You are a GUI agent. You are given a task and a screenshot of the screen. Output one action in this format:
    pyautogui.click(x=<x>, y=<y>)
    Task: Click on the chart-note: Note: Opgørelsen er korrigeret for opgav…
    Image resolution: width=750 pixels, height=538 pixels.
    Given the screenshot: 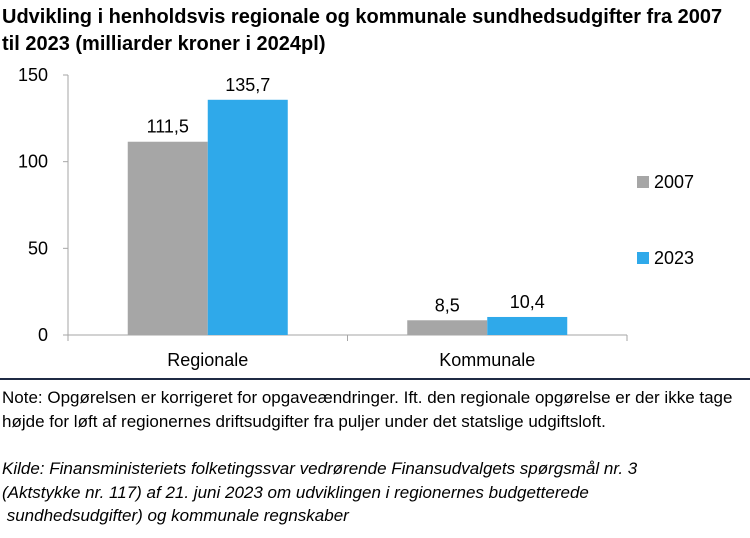 What is the action you would take?
    pyautogui.click(x=367, y=409)
    